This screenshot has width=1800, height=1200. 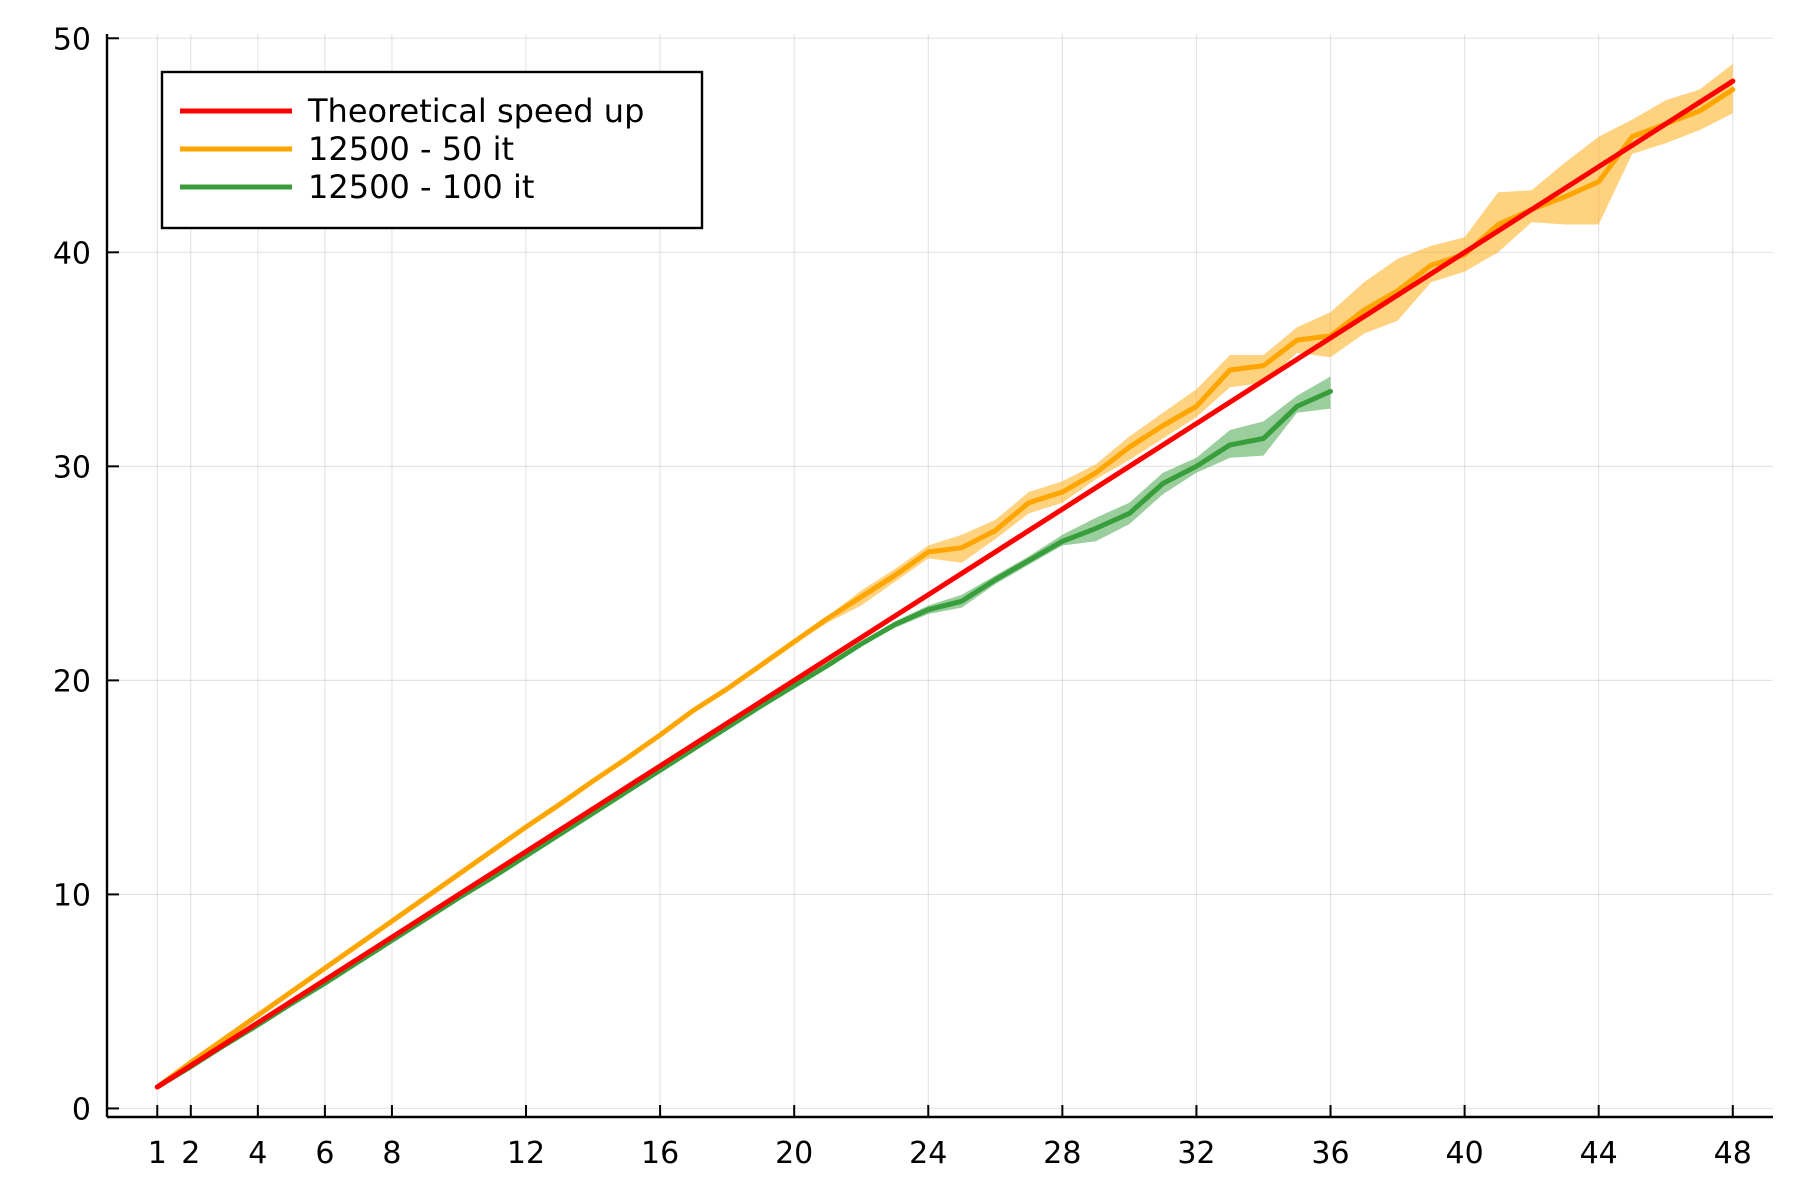 I want to click on y-tick-label: 20, so click(x=72, y=681).